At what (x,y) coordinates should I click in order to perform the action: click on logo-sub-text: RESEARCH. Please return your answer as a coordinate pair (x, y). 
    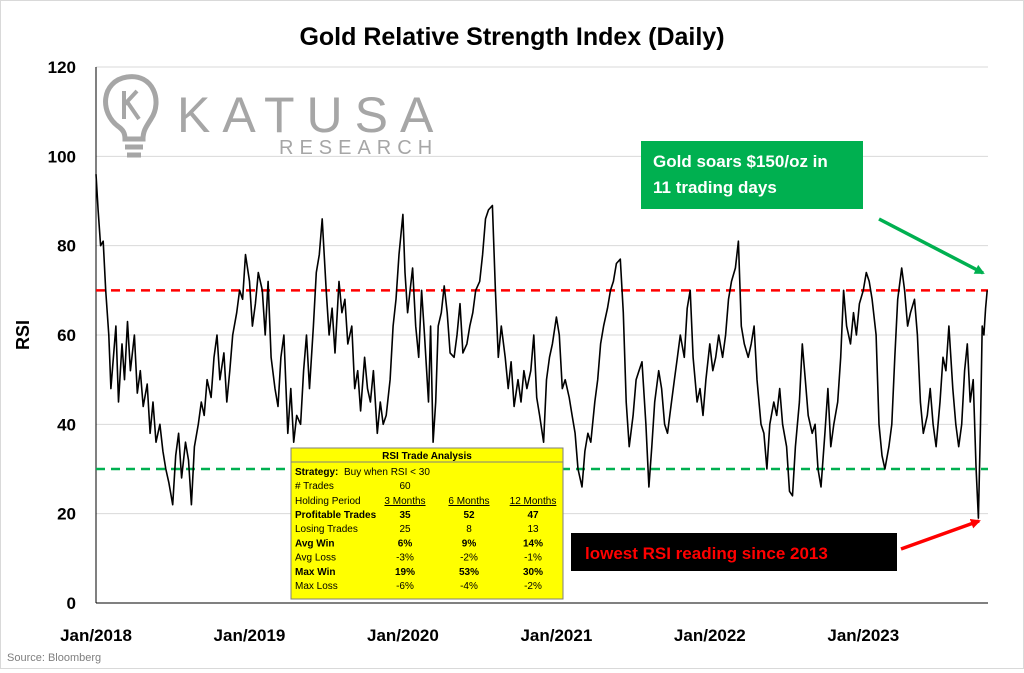
    Looking at the image, I should click on (358, 148).